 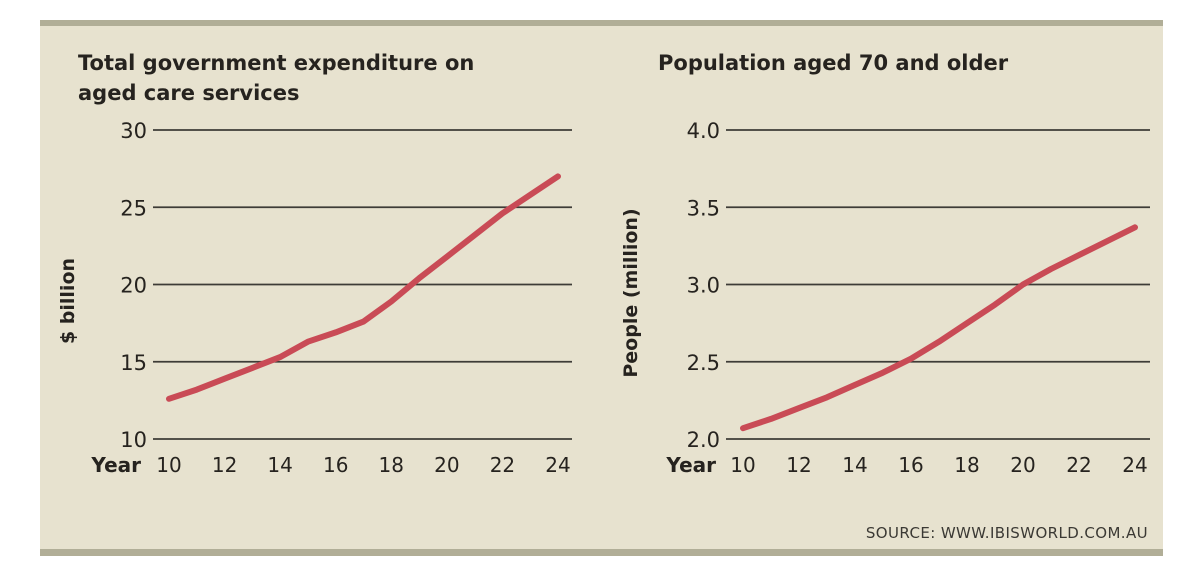 What do you see at coordinates (133, 440) in the screenshot?
I see `y-tick-label: 10` at bounding box center [133, 440].